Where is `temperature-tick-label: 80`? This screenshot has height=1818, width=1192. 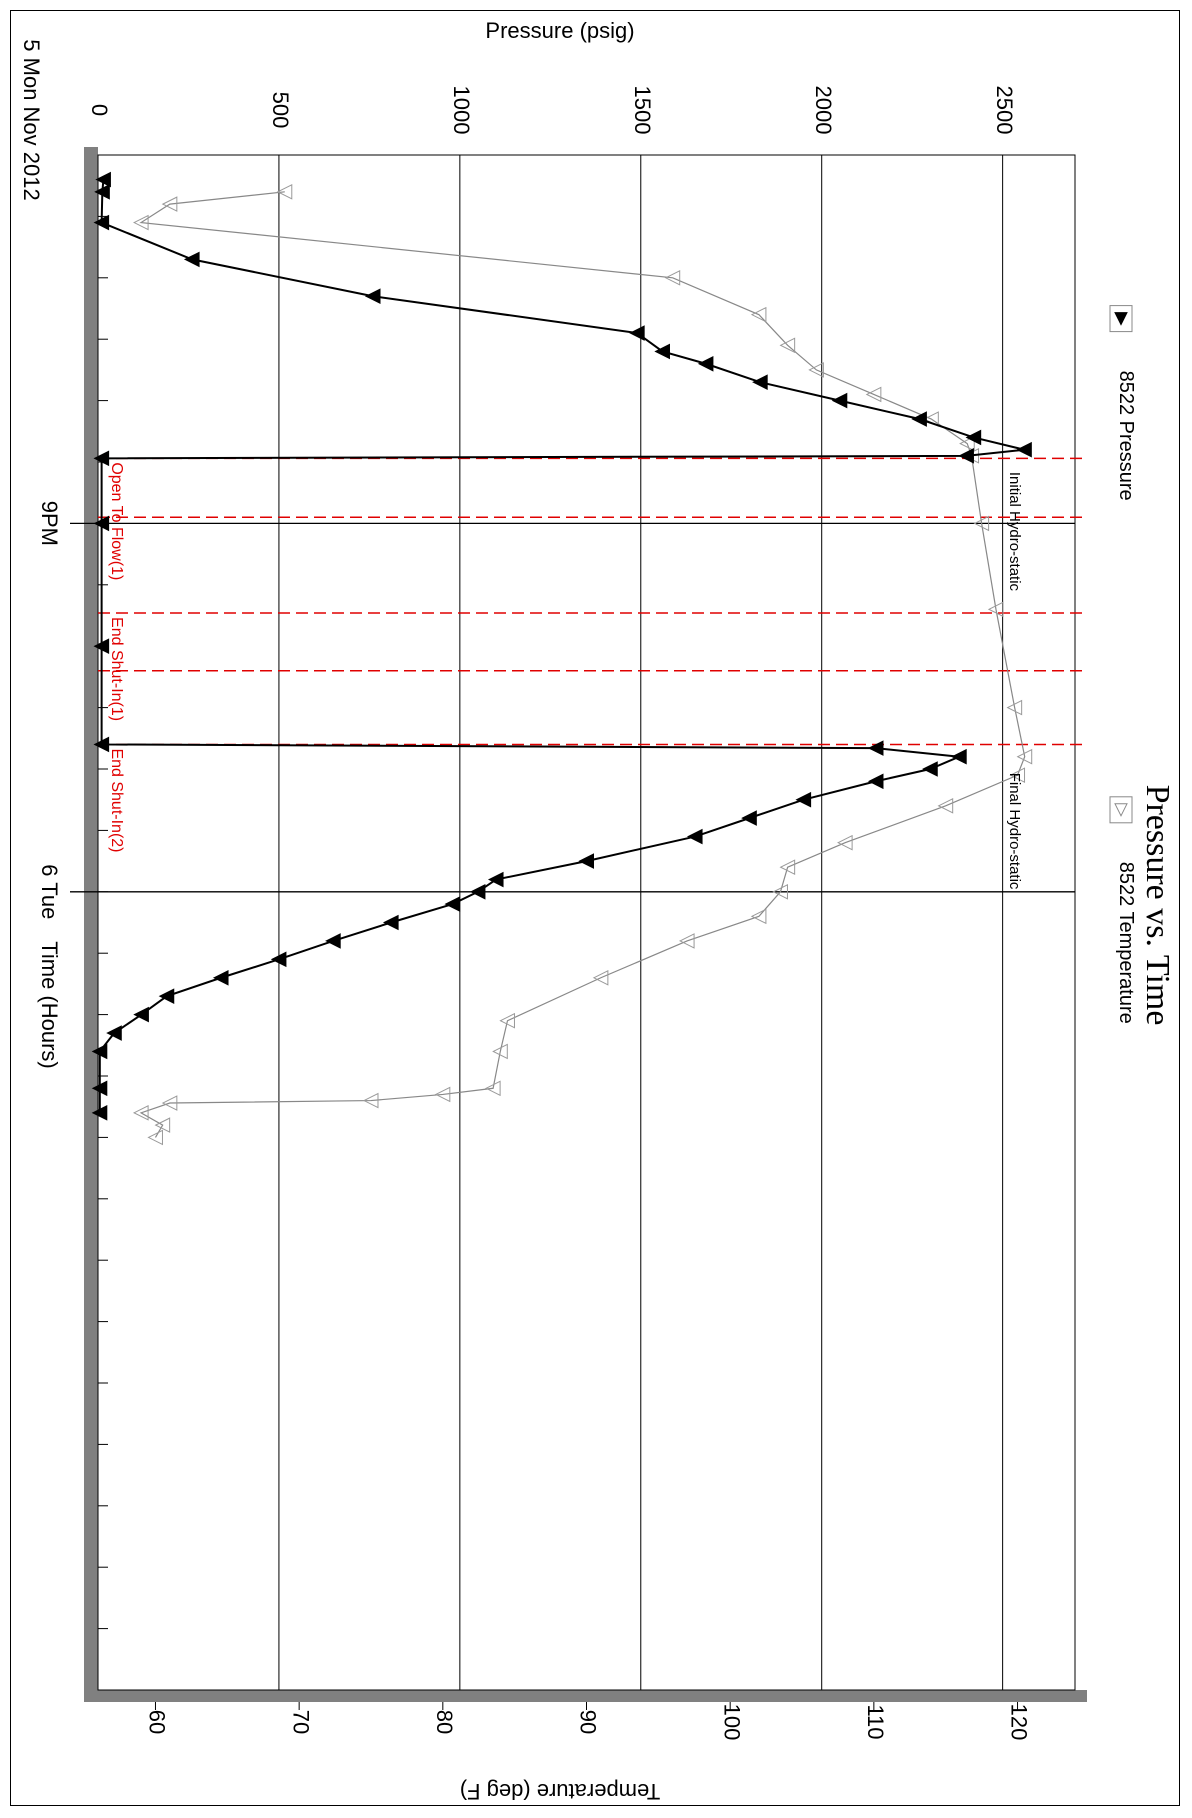
temperature-tick-label: 80 is located at coordinates (444, 1722).